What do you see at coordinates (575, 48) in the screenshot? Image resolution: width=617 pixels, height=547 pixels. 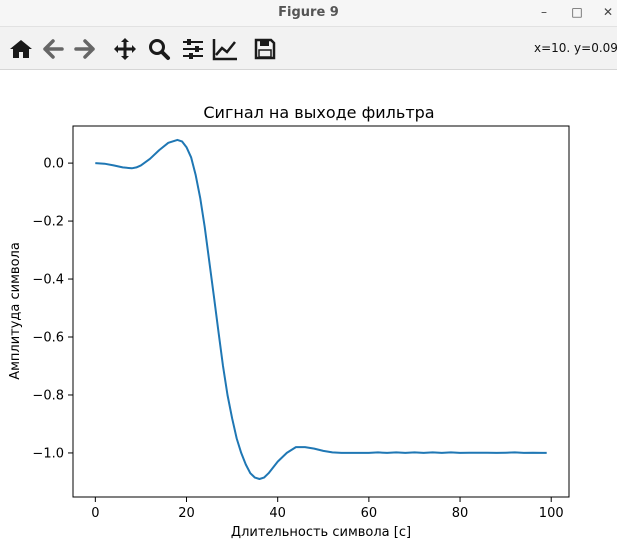 I see `cursor-coordinates: x=10. y=0.09` at bounding box center [575, 48].